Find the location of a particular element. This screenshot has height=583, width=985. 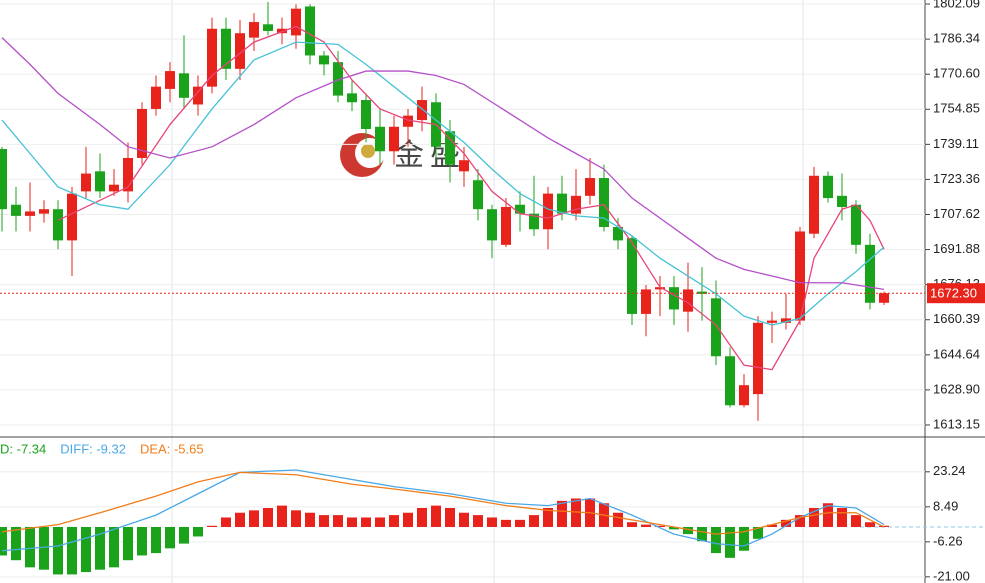

y-tick-label: 1754.85 is located at coordinates (956, 108).